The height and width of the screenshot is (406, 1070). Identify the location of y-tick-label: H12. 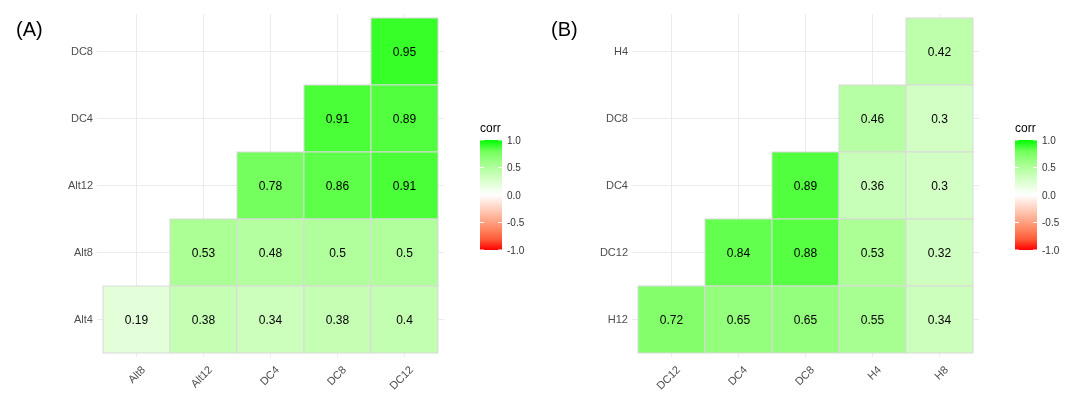
(617, 319).